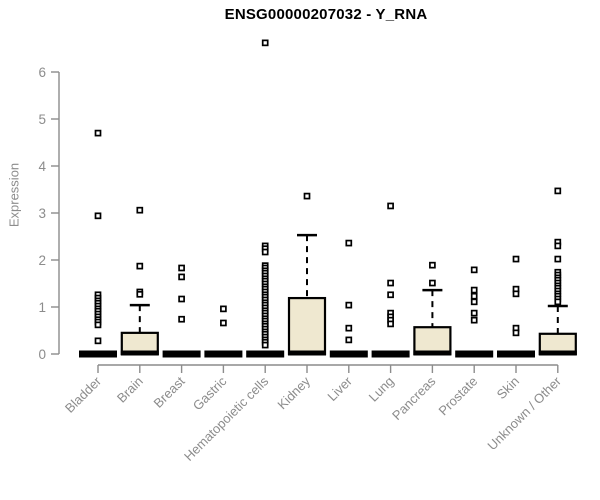 The image size is (600, 500). I want to click on x-tick-label: Bladder, so click(83, 394).